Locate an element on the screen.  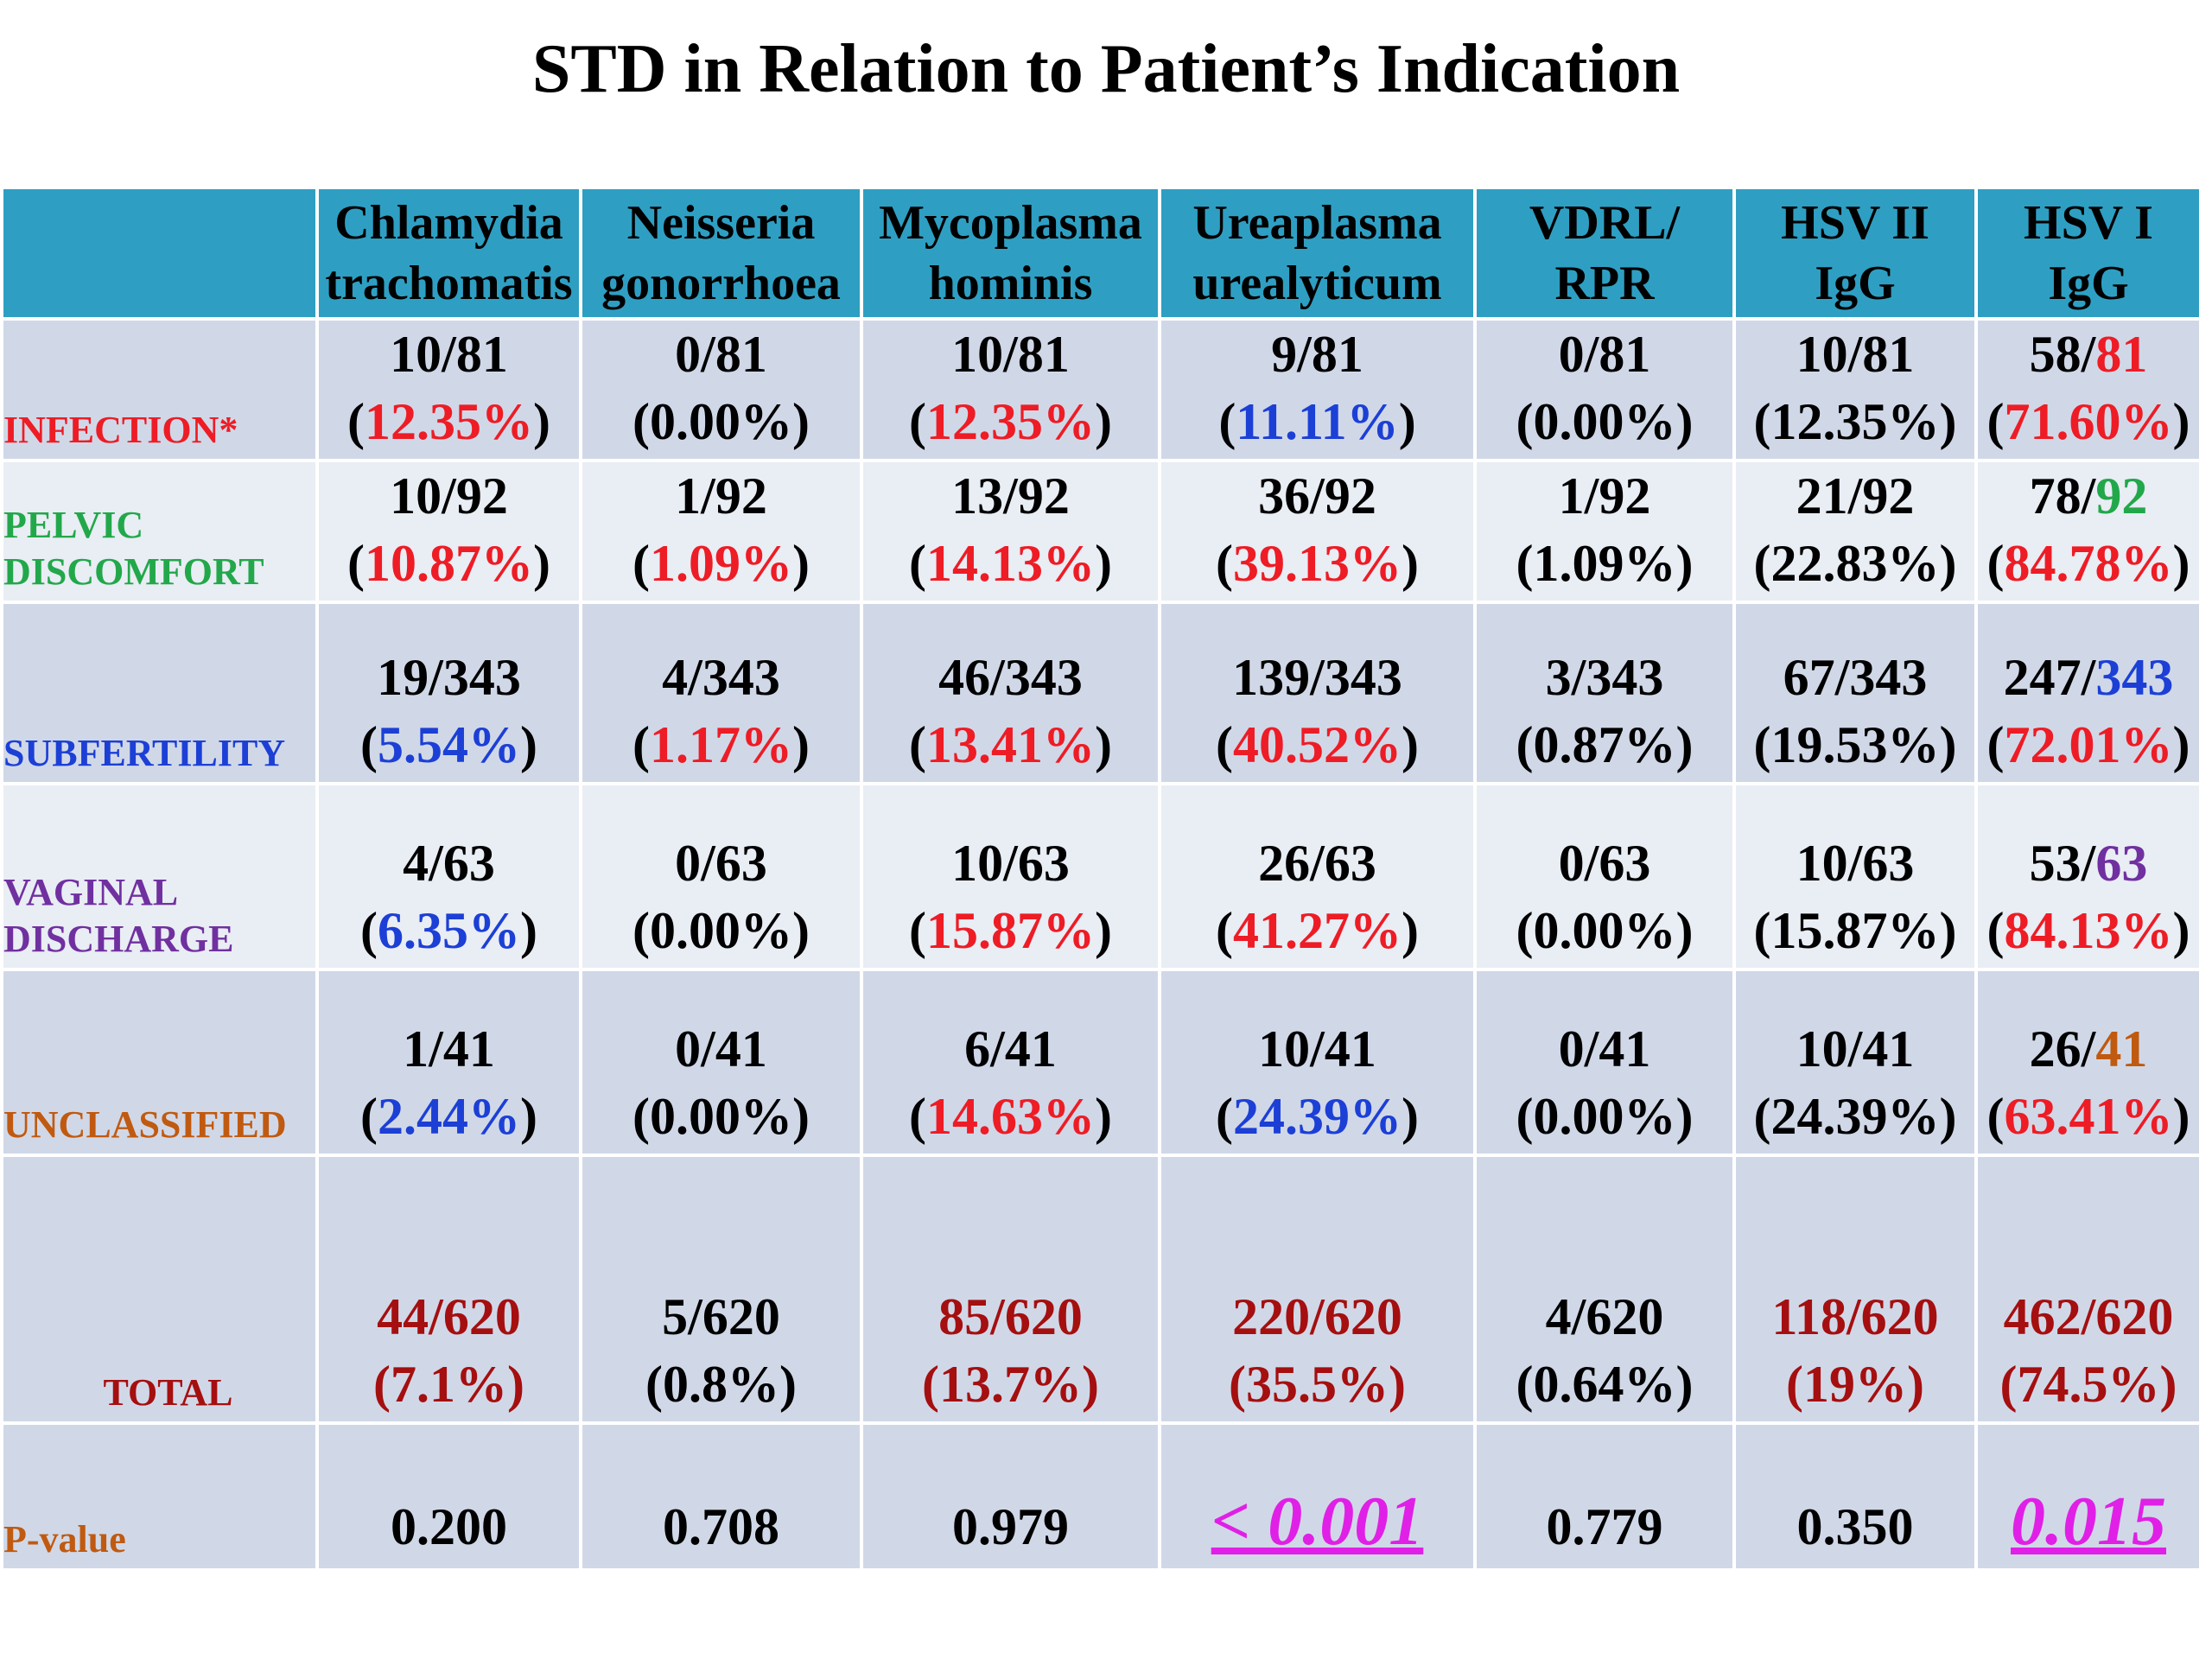
row-label-vaginal: VAGINAL DISCHARGE is located at coordinates (159, 876).